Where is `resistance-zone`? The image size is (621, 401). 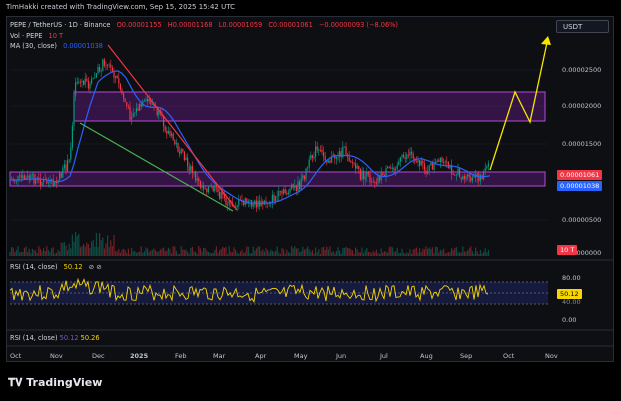 resistance-zone is located at coordinates (309, 106).